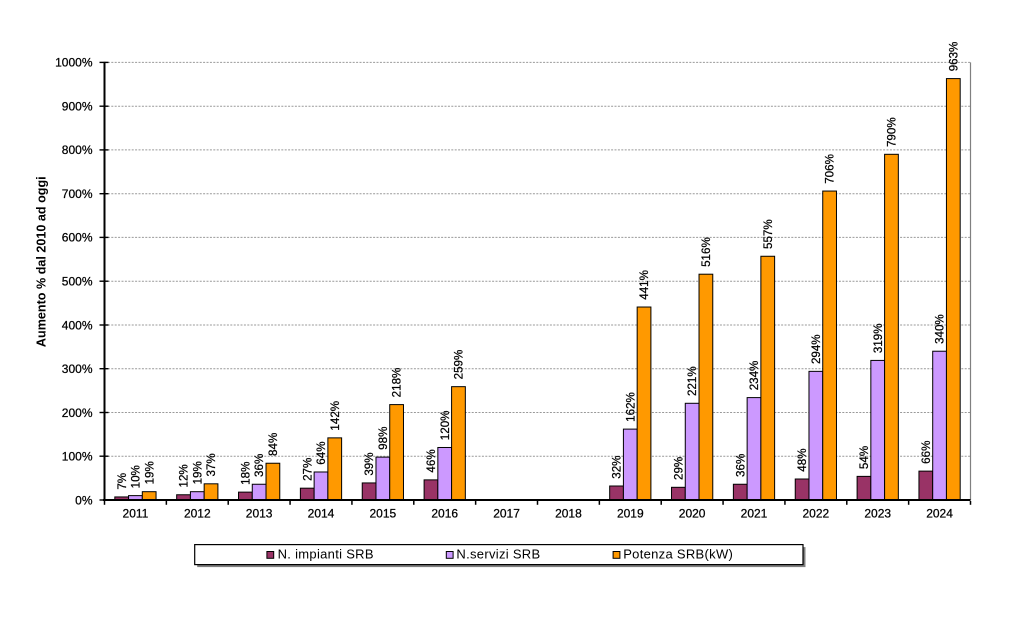 Image resolution: width=1025 pixels, height=617 pixels. I want to click on svg-text: 234%, so click(754, 376).